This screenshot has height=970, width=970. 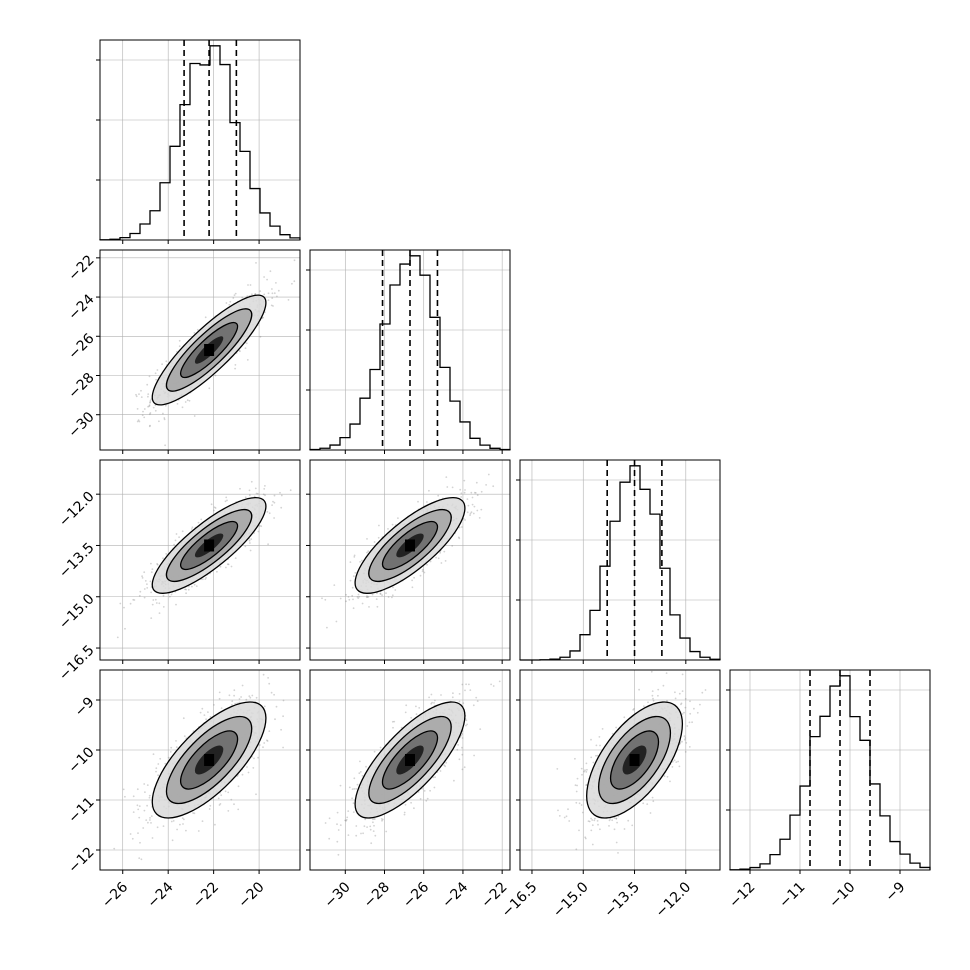 I want to click on panel-1-0: −30−28−26−24−22, so click(x=183, y=351).